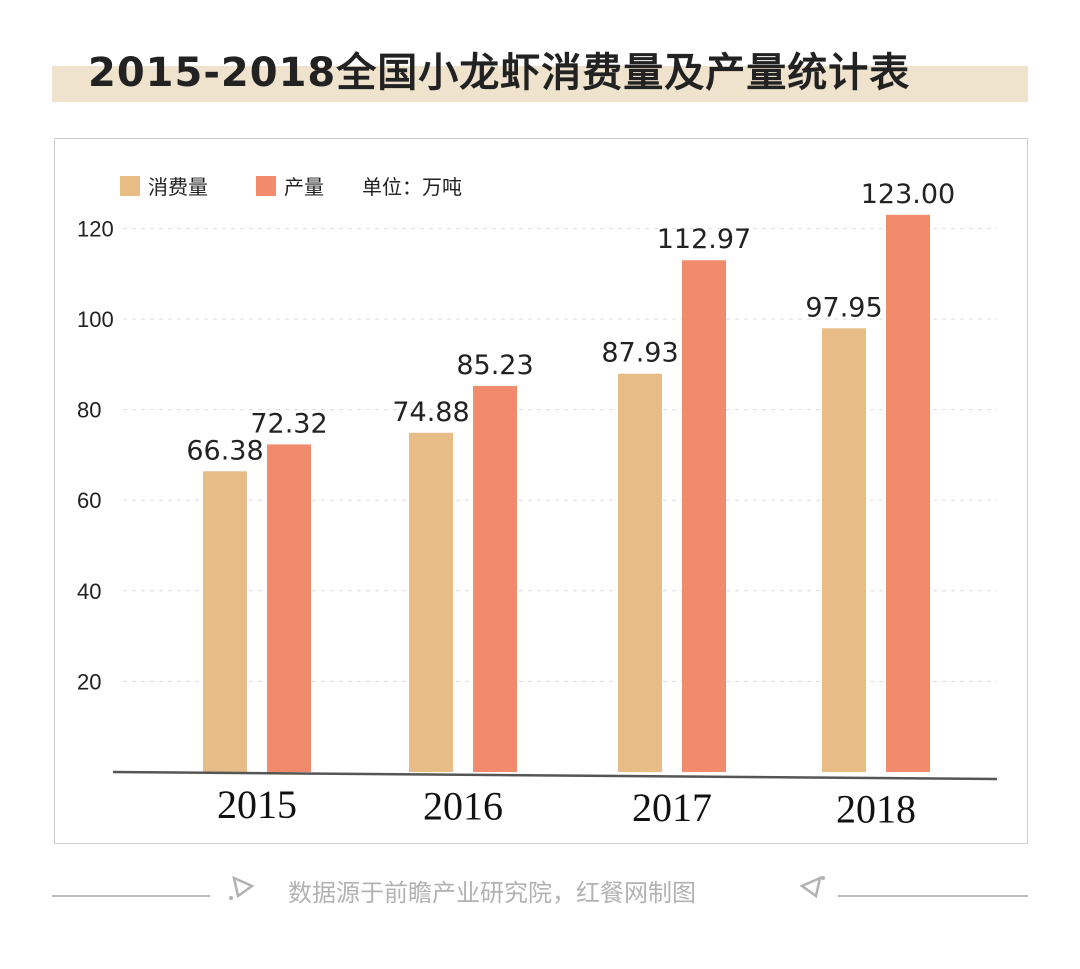 This screenshot has width=1080, height=969. Describe the element at coordinates (95, 319) in the screenshot. I see `y-tick-label: 100` at that location.